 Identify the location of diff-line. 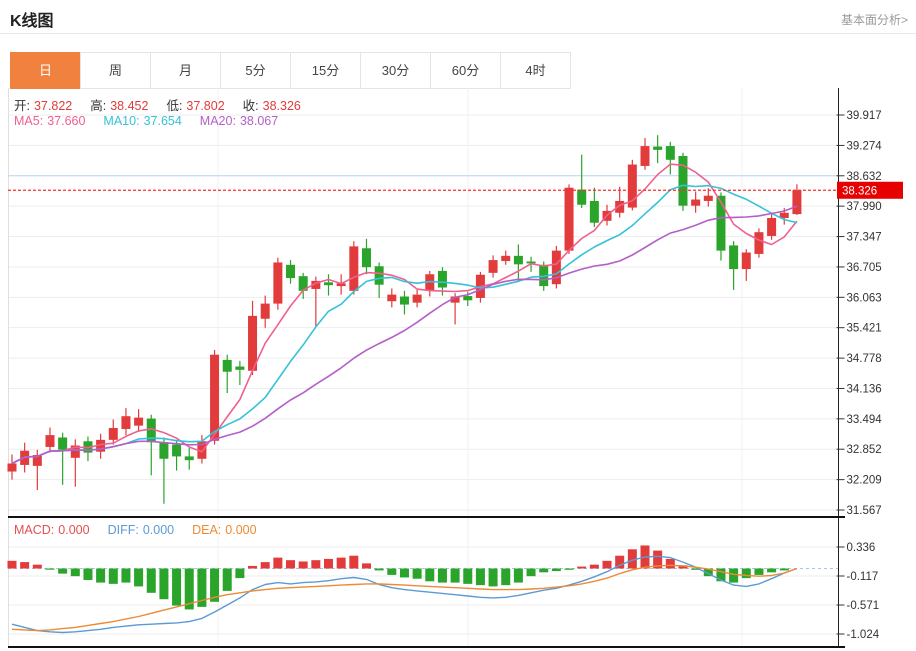
(404, 594).